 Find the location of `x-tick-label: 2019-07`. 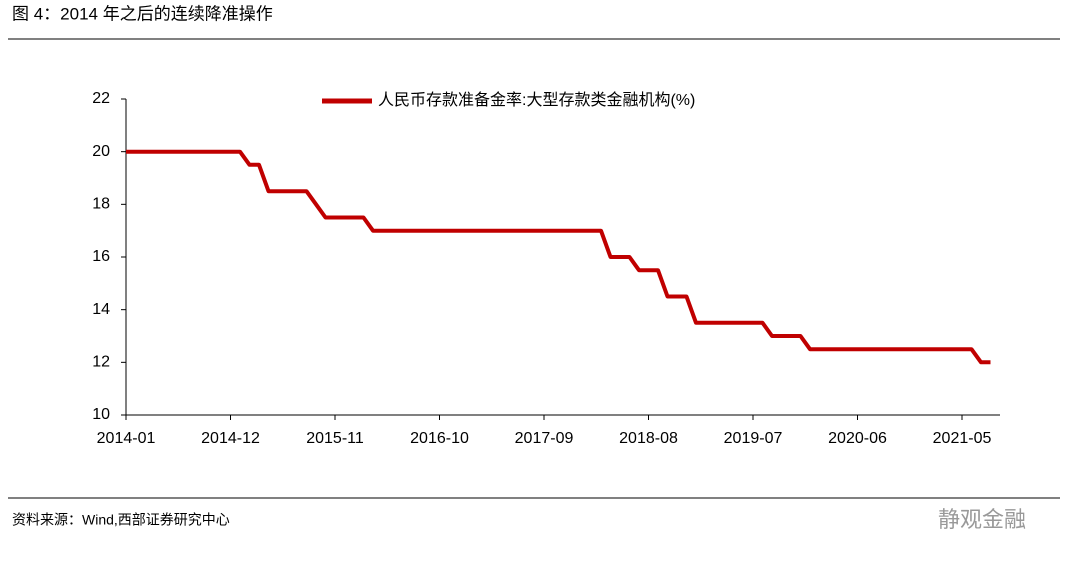

x-tick-label: 2019-07 is located at coordinates (753, 438).